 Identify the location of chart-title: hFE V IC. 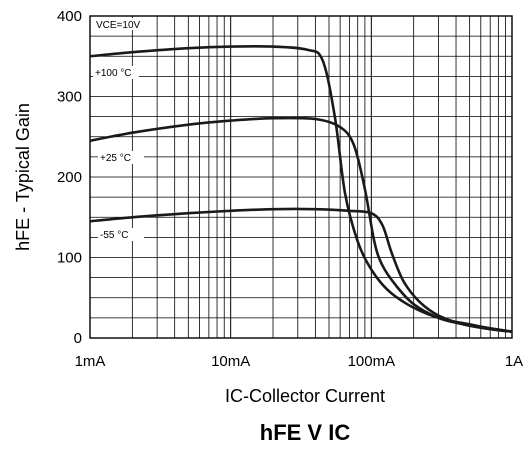
(305, 432).